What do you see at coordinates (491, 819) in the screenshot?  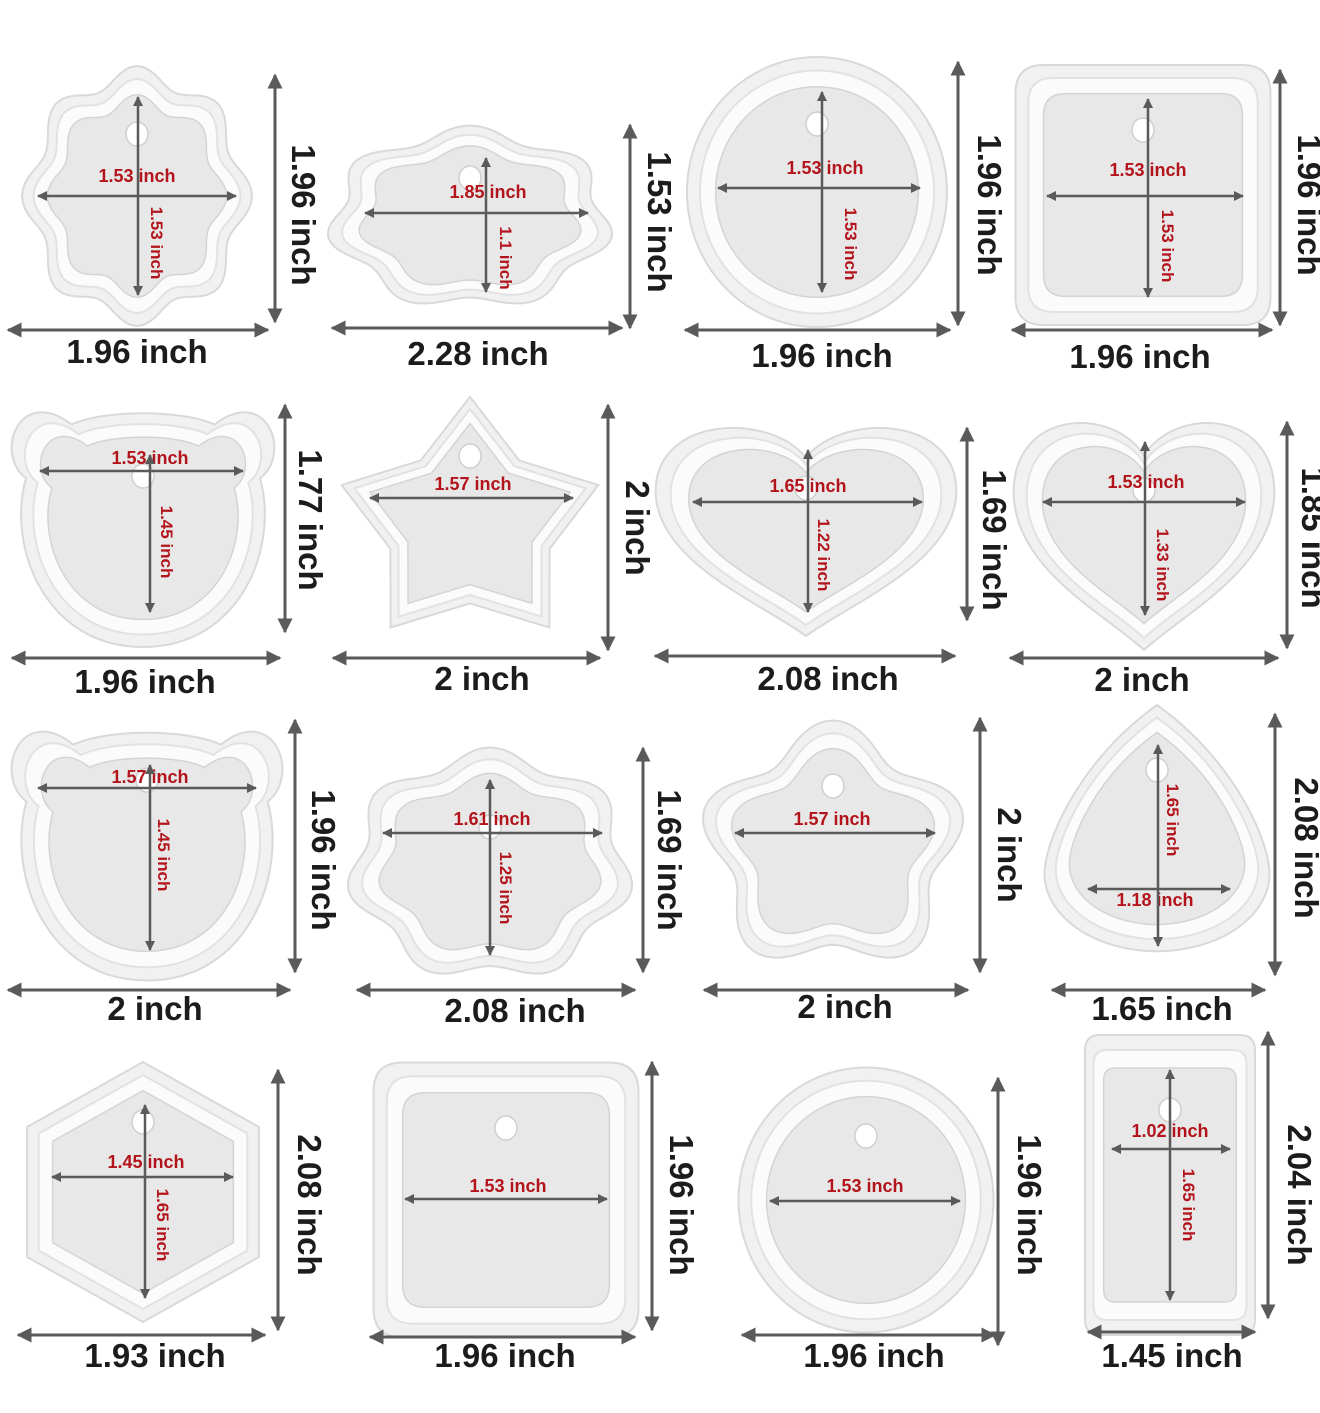 I see `inner-width-label: 1.61 inch` at bounding box center [491, 819].